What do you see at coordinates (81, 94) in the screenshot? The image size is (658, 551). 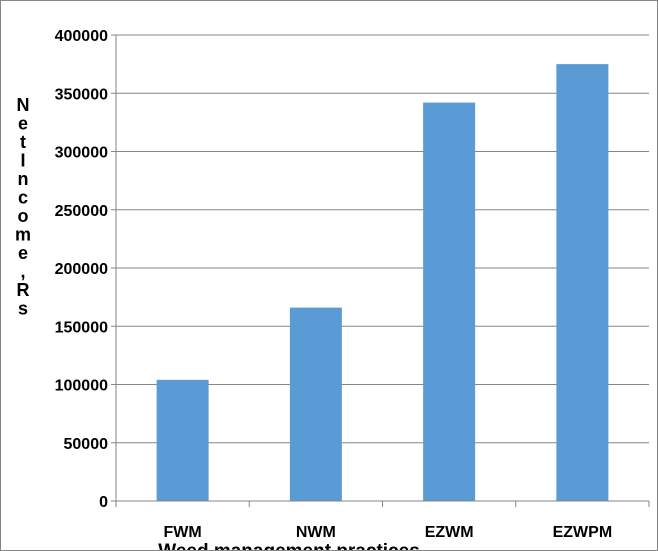 I see `y-tick-label: 350000` at bounding box center [81, 94].